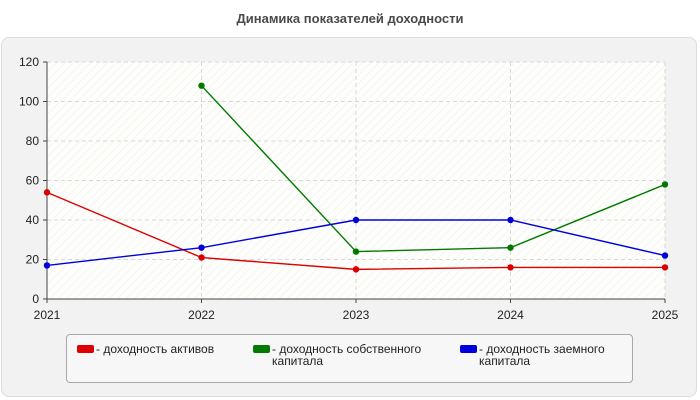 The image size is (700, 400). I want to click on y-tick-label-20: 20, so click(33, 260).